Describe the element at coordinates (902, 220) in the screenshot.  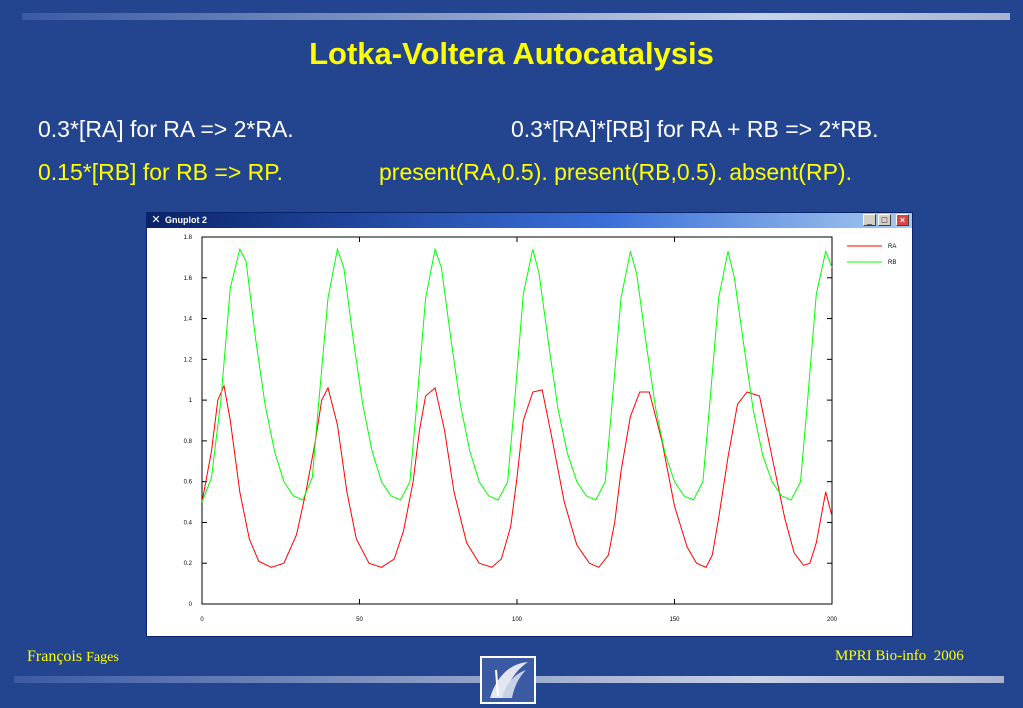
I see `close-button: ×` at that location.